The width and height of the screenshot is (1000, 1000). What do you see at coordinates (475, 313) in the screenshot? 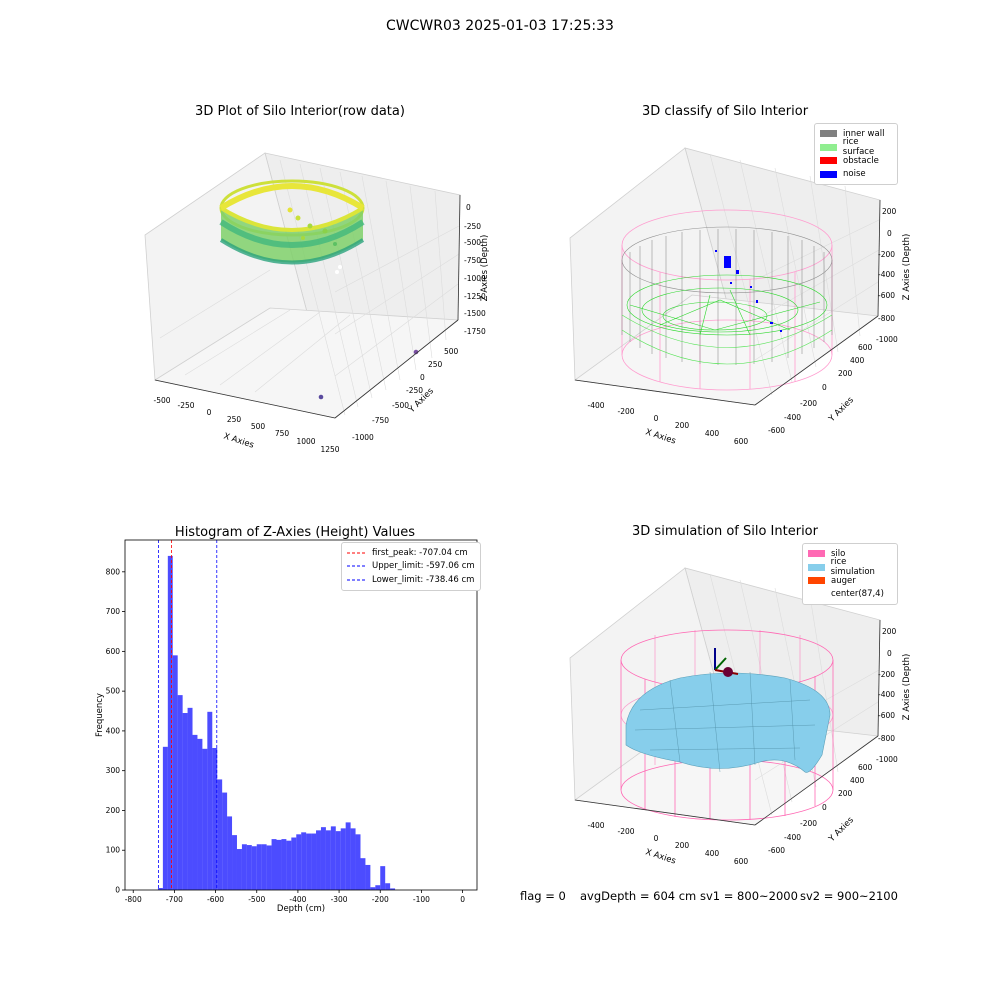
I see `raw-z-tick: -1500` at bounding box center [475, 313].